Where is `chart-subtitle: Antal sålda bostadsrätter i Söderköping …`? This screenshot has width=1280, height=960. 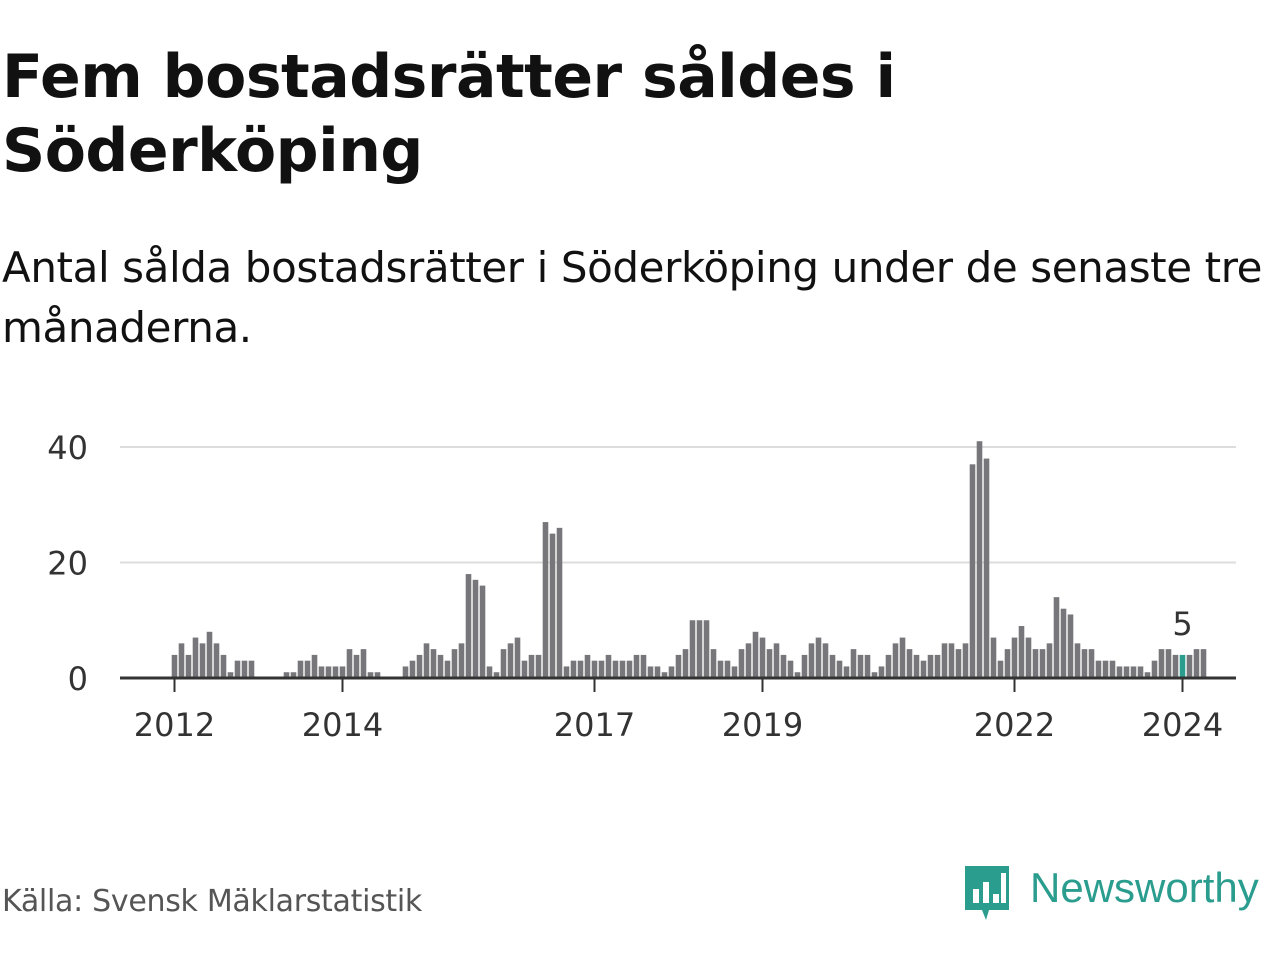
chart-subtitle: Antal sålda bostadsrätter i Söderköping … is located at coordinates (632, 297).